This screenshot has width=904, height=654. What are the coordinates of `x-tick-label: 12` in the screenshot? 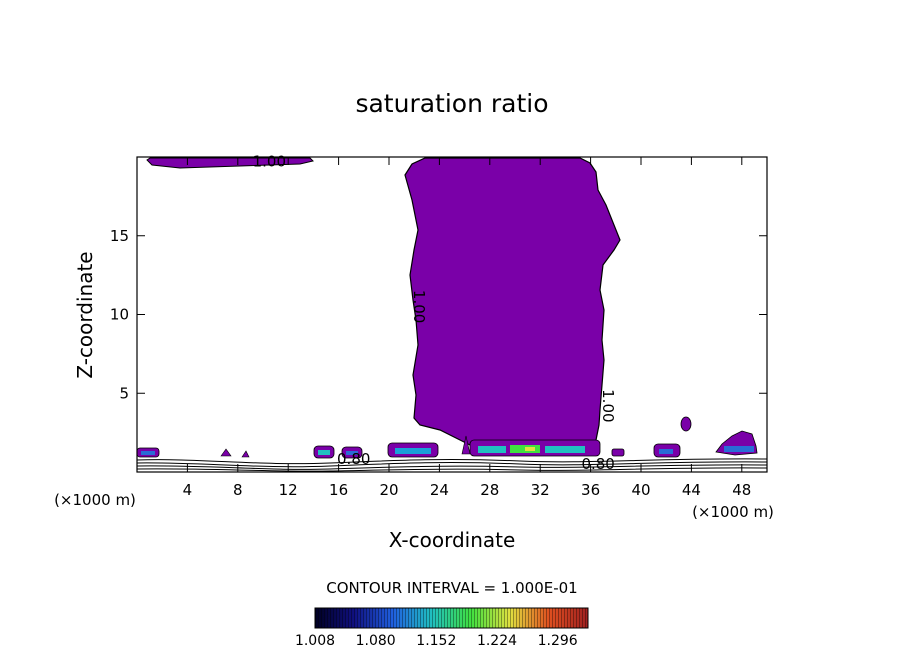 It's located at (288, 490).